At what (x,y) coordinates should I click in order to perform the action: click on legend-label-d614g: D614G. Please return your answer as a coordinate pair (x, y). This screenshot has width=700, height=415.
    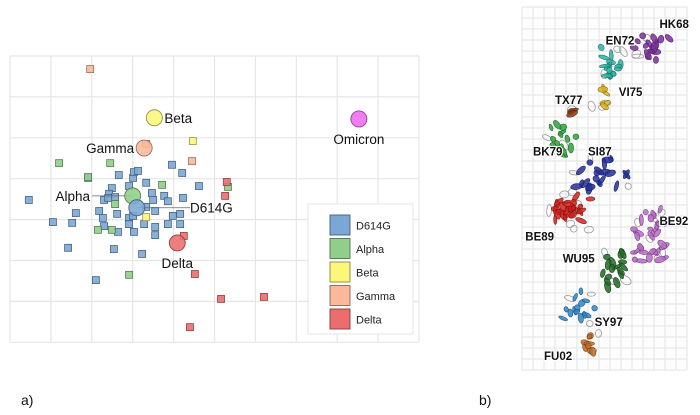
    Looking at the image, I should click on (373, 227).